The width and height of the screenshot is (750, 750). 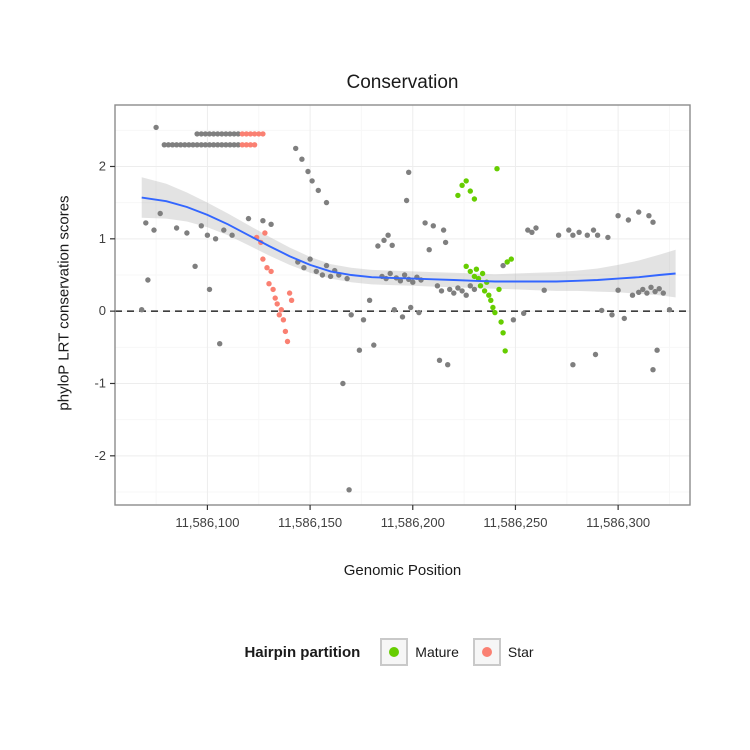 I want to click on y-tick-label: 1, so click(x=102, y=238).